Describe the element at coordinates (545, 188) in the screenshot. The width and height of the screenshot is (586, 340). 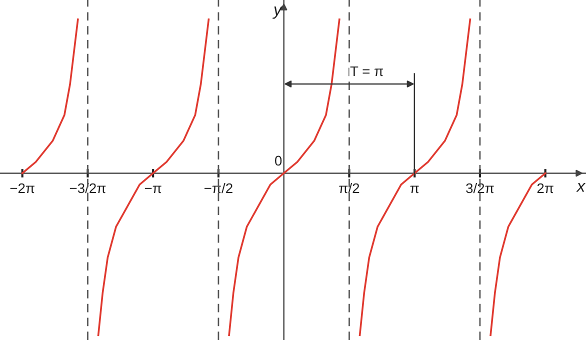
I see `x-tick-label: 2π` at that location.